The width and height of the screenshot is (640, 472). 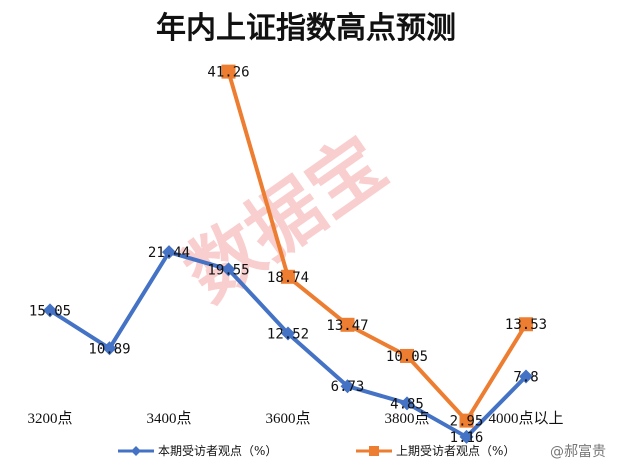 I want to click on chart-title: 年内上证指数高点预测, so click(x=306, y=28).